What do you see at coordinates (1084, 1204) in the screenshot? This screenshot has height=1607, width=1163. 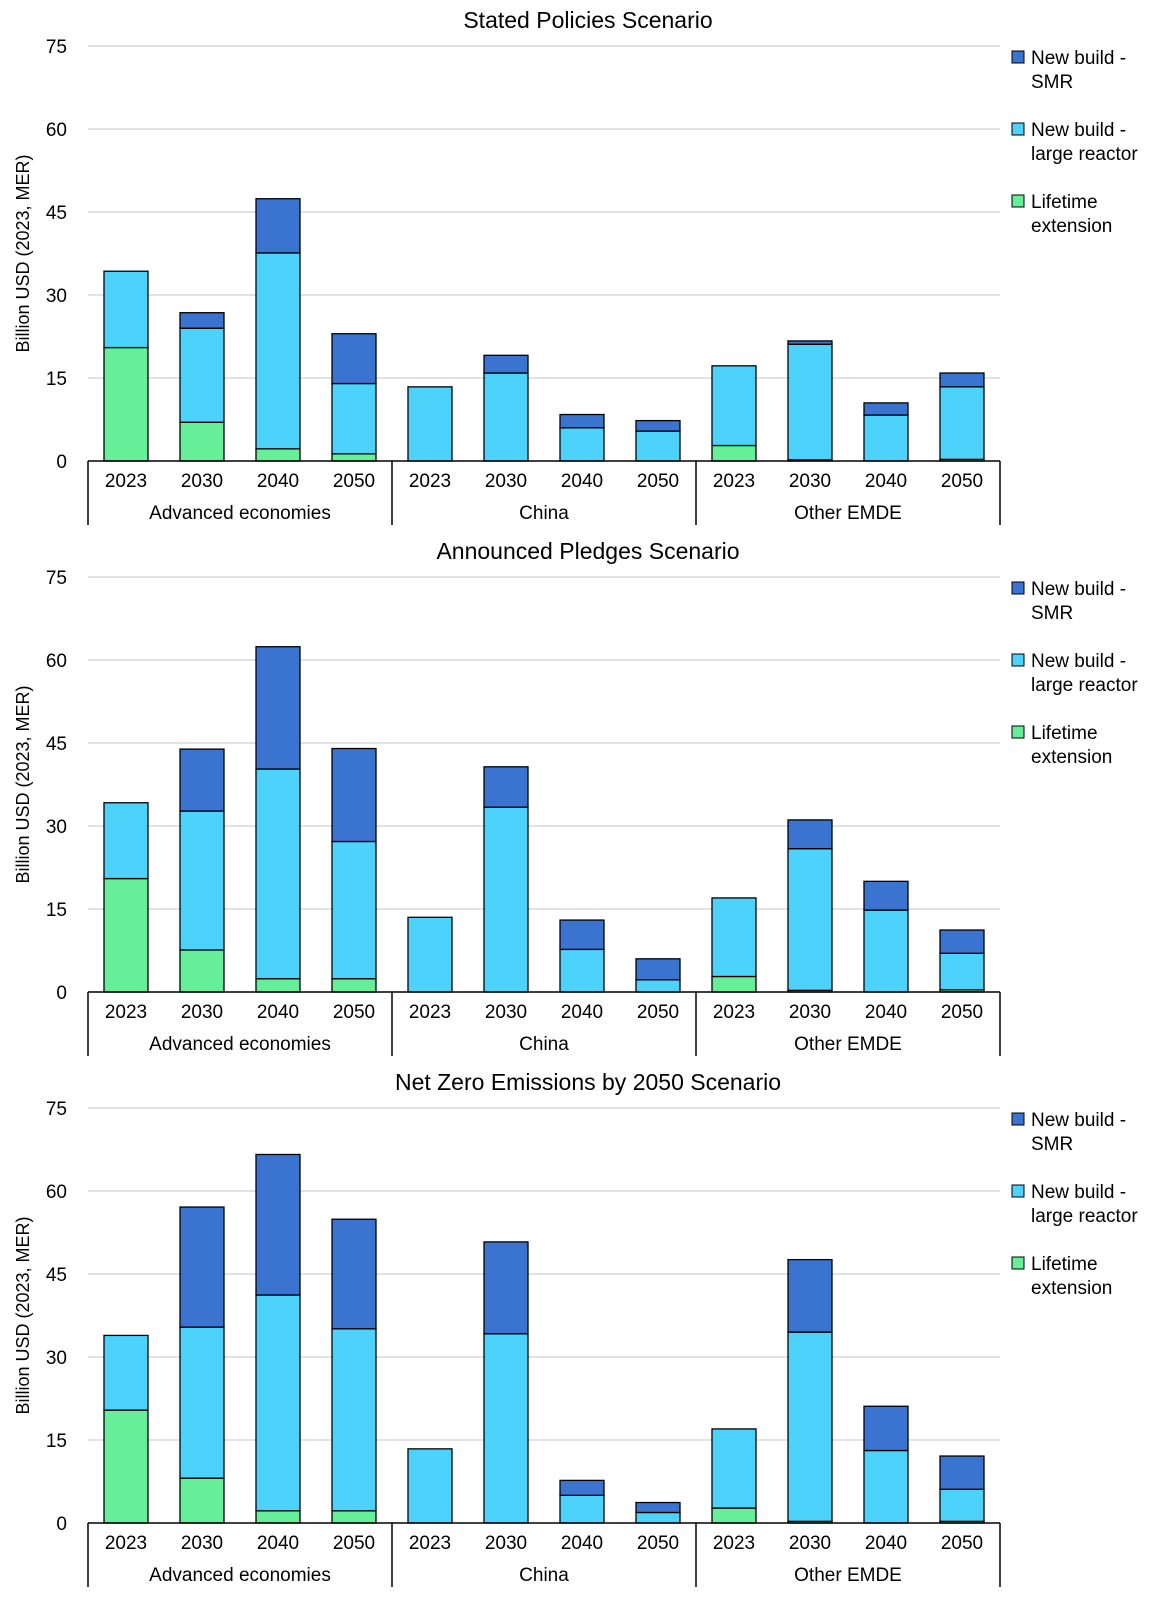 I see `legend-label: New build -large reactor` at bounding box center [1084, 1204].